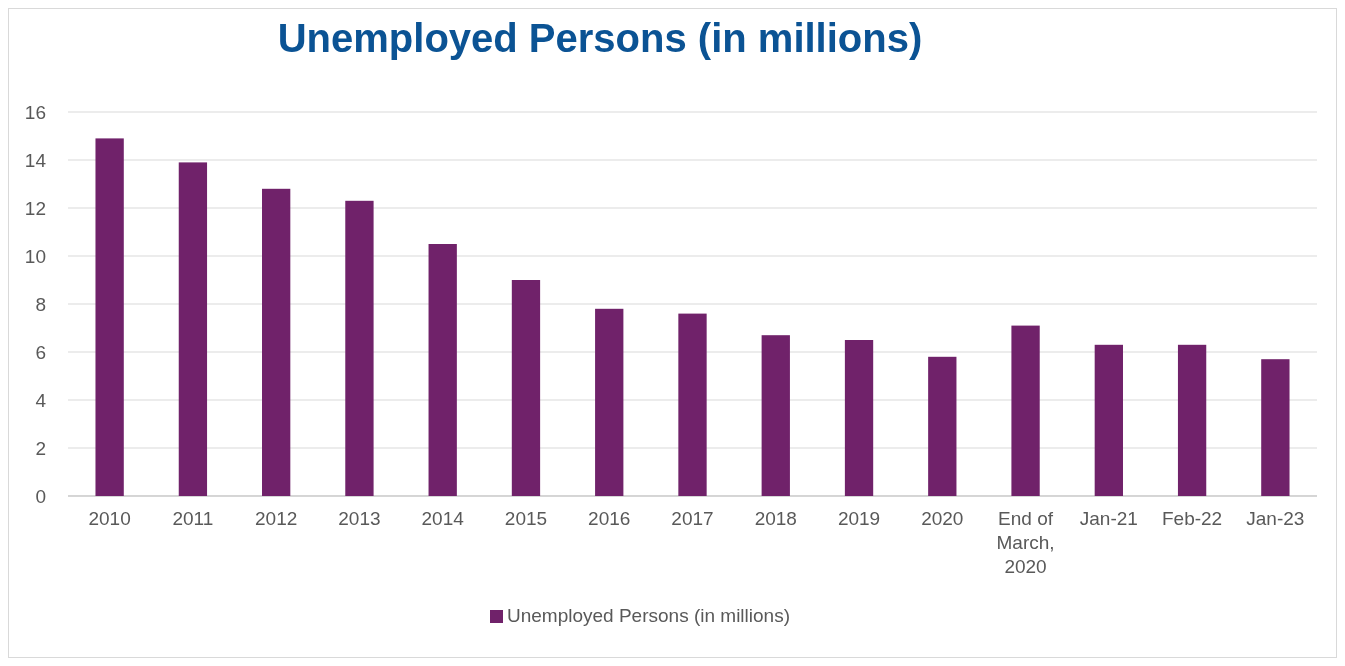 This screenshot has width=1345, height=666. What do you see at coordinates (40, 448) in the screenshot?
I see `y-tick-label: 2` at bounding box center [40, 448].